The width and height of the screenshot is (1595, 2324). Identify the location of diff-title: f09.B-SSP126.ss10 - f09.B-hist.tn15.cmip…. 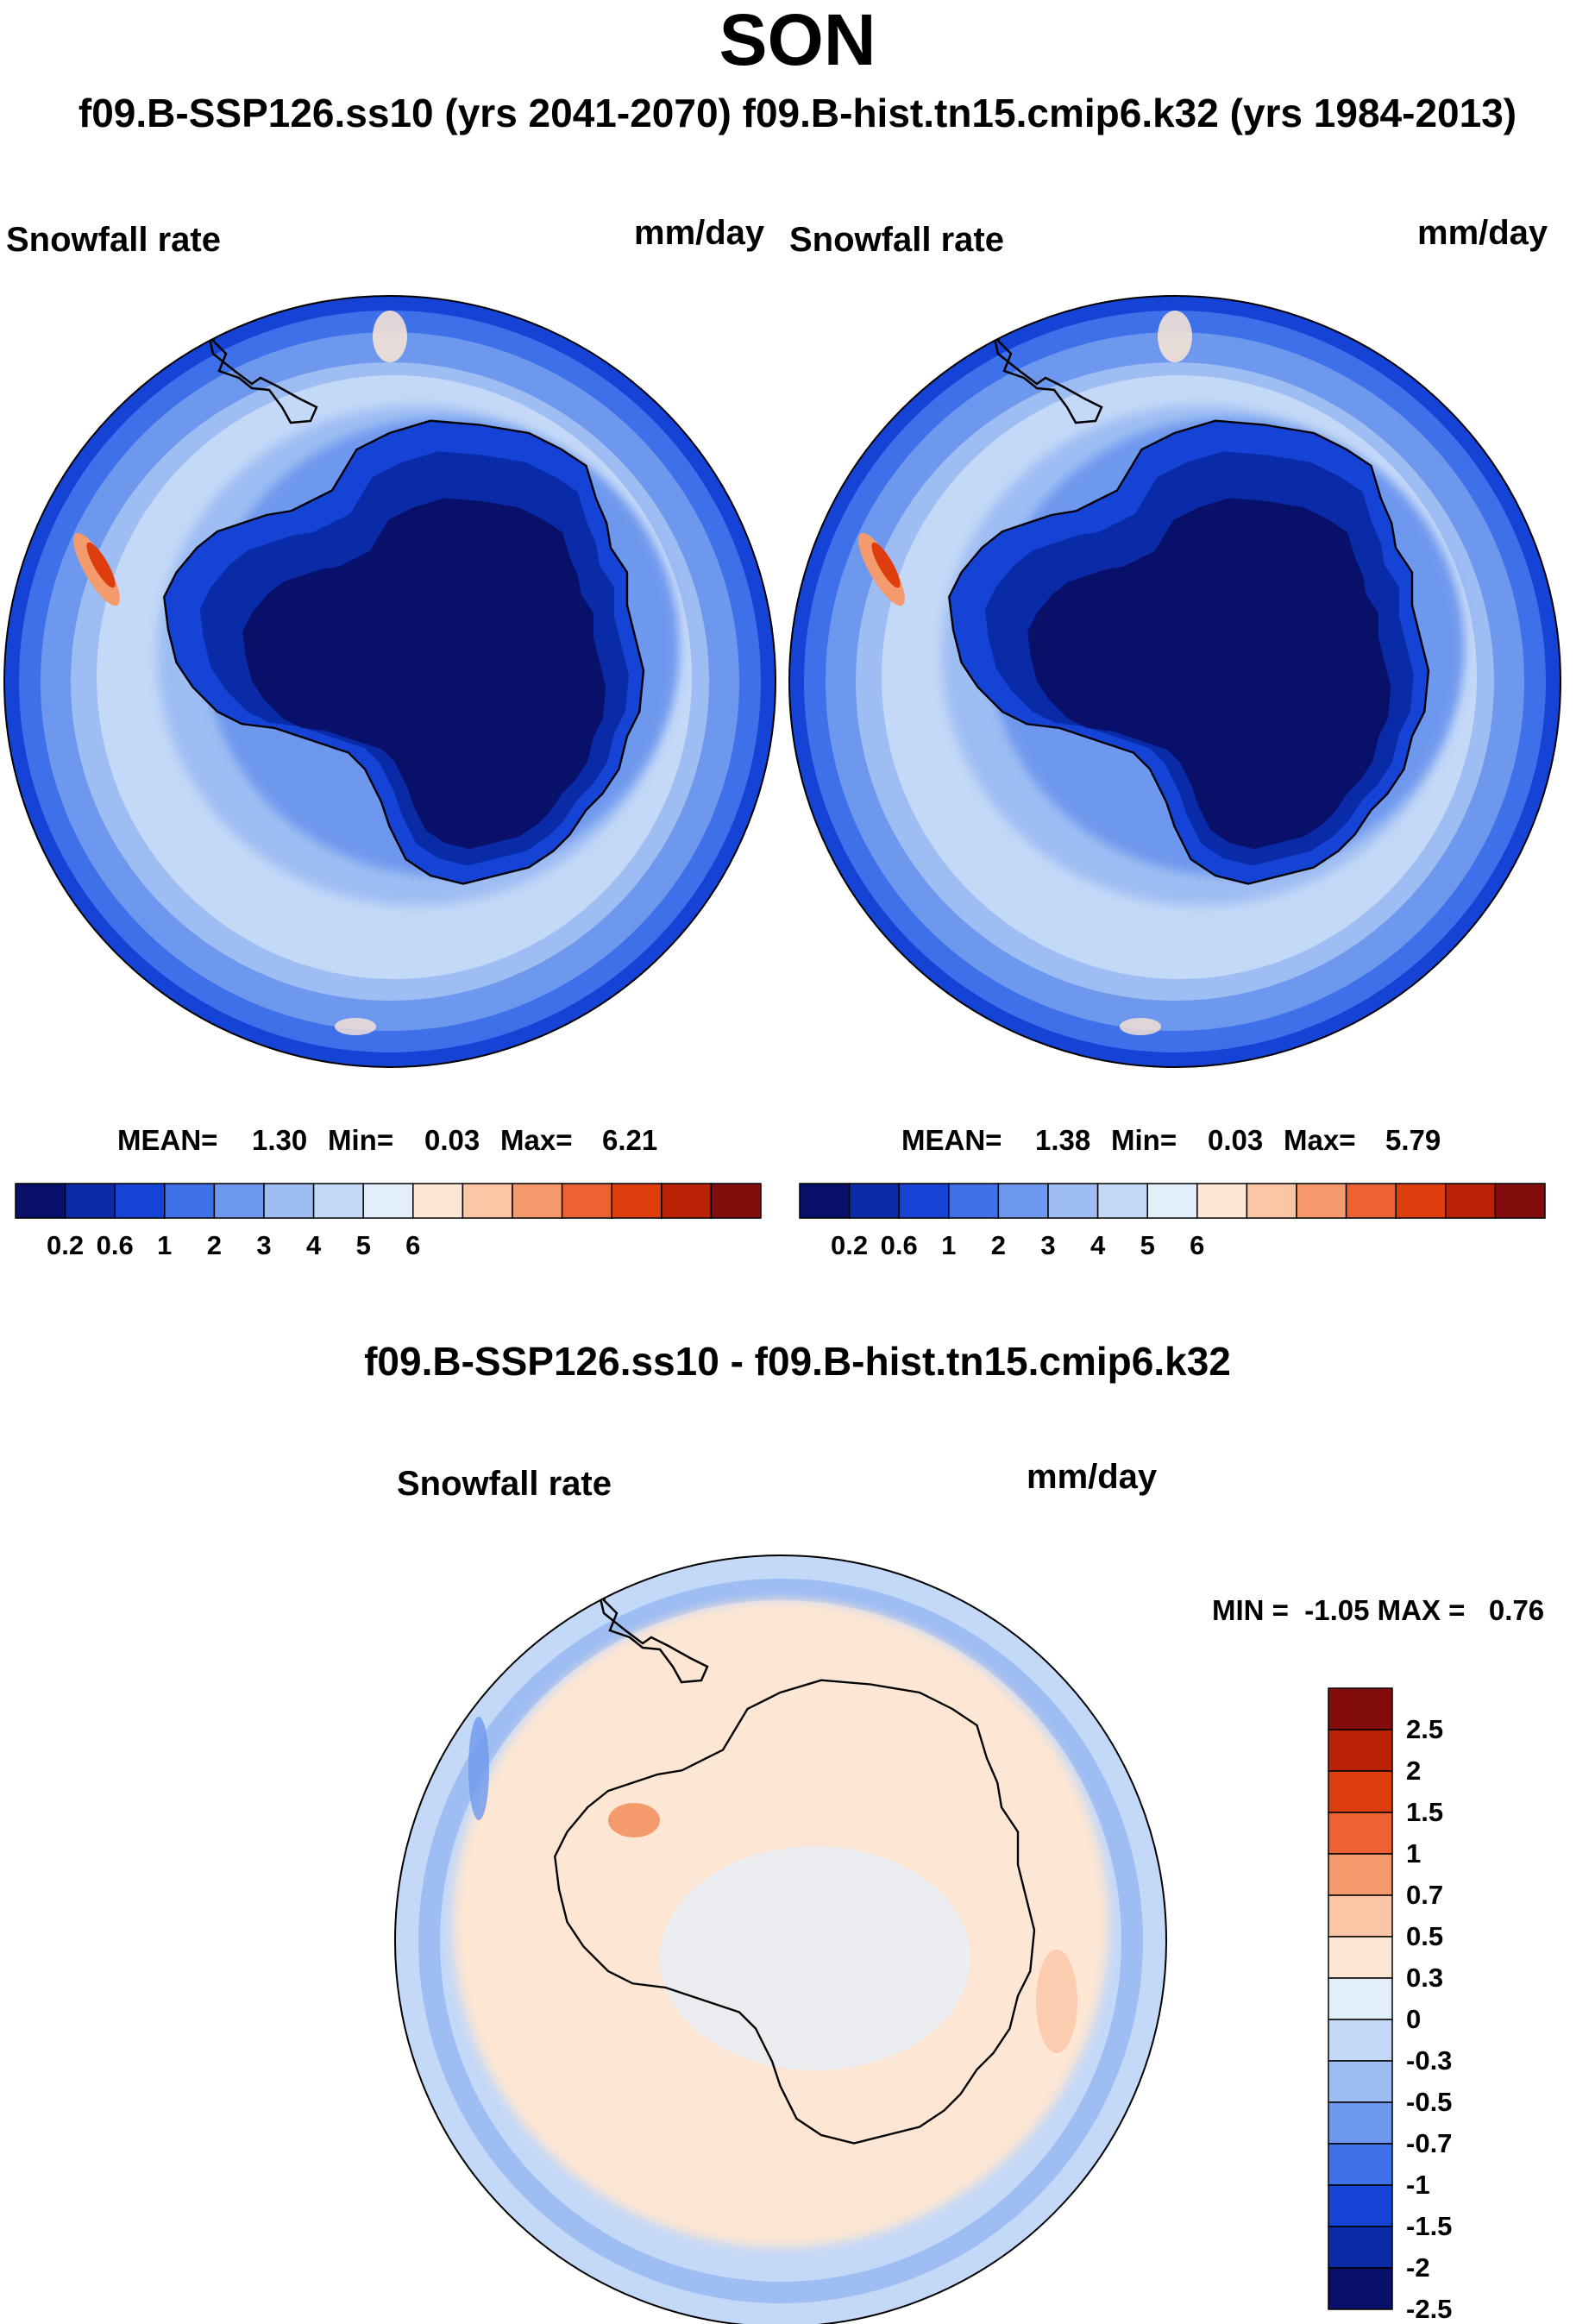
(797, 1361).